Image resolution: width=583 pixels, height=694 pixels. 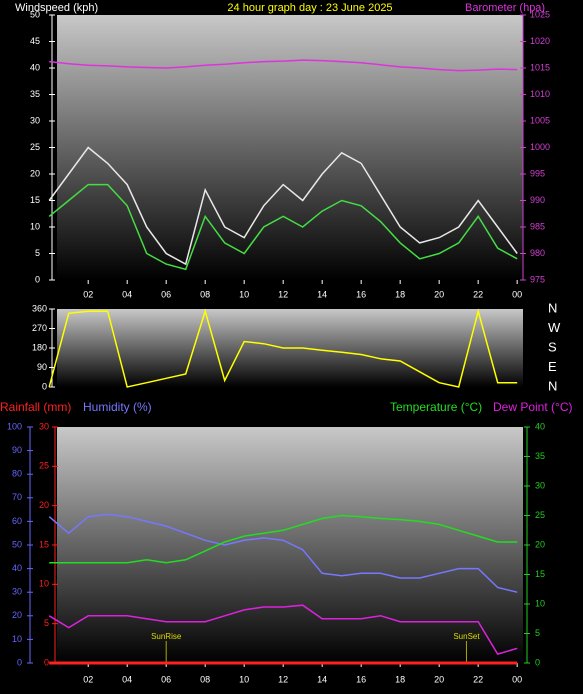 What do you see at coordinates (436, 407) in the screenshot?
I see `legend-label: Temperature (°C)` at bounding box center [436, 407].